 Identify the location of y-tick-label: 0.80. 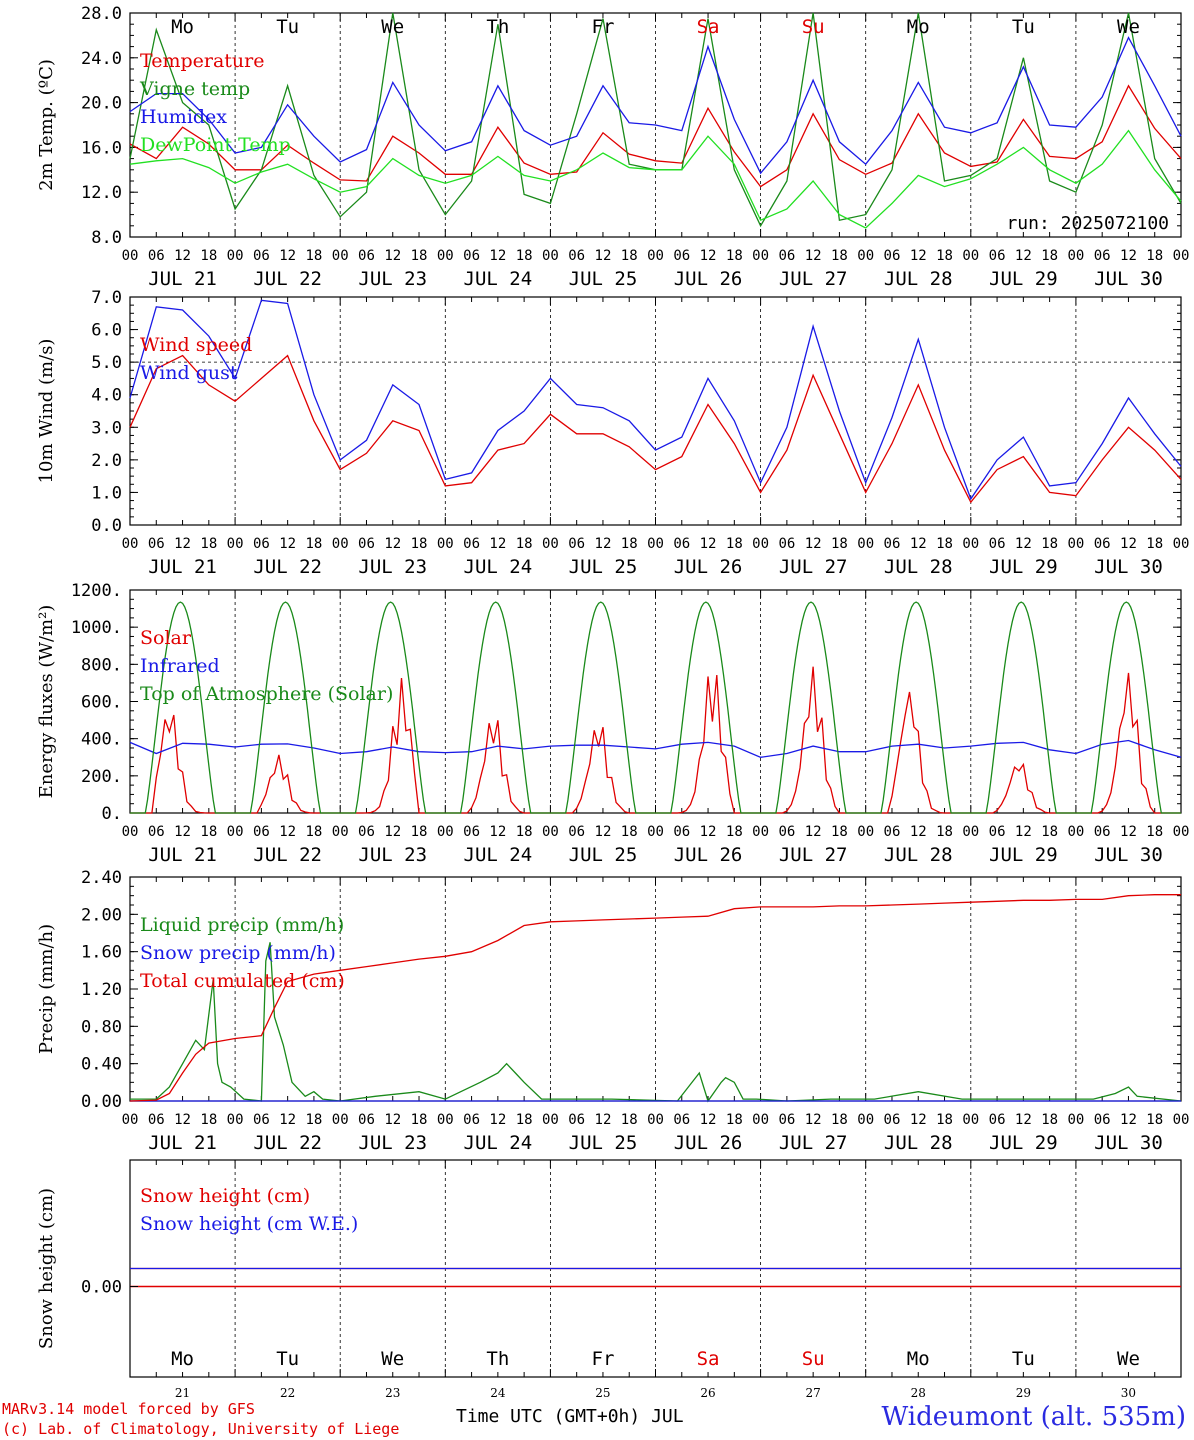
(101, 1027).